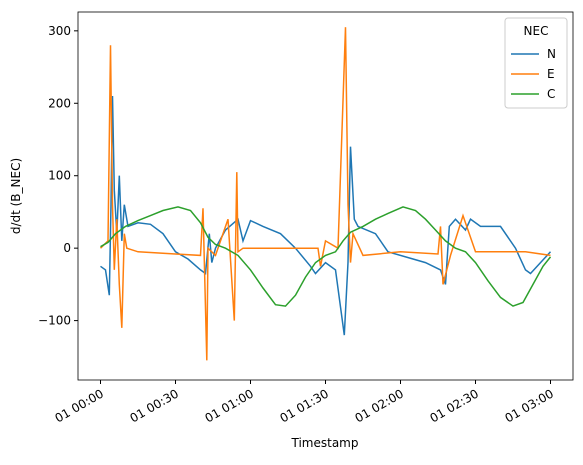  I want to click on legend-box, so click(536, 63).